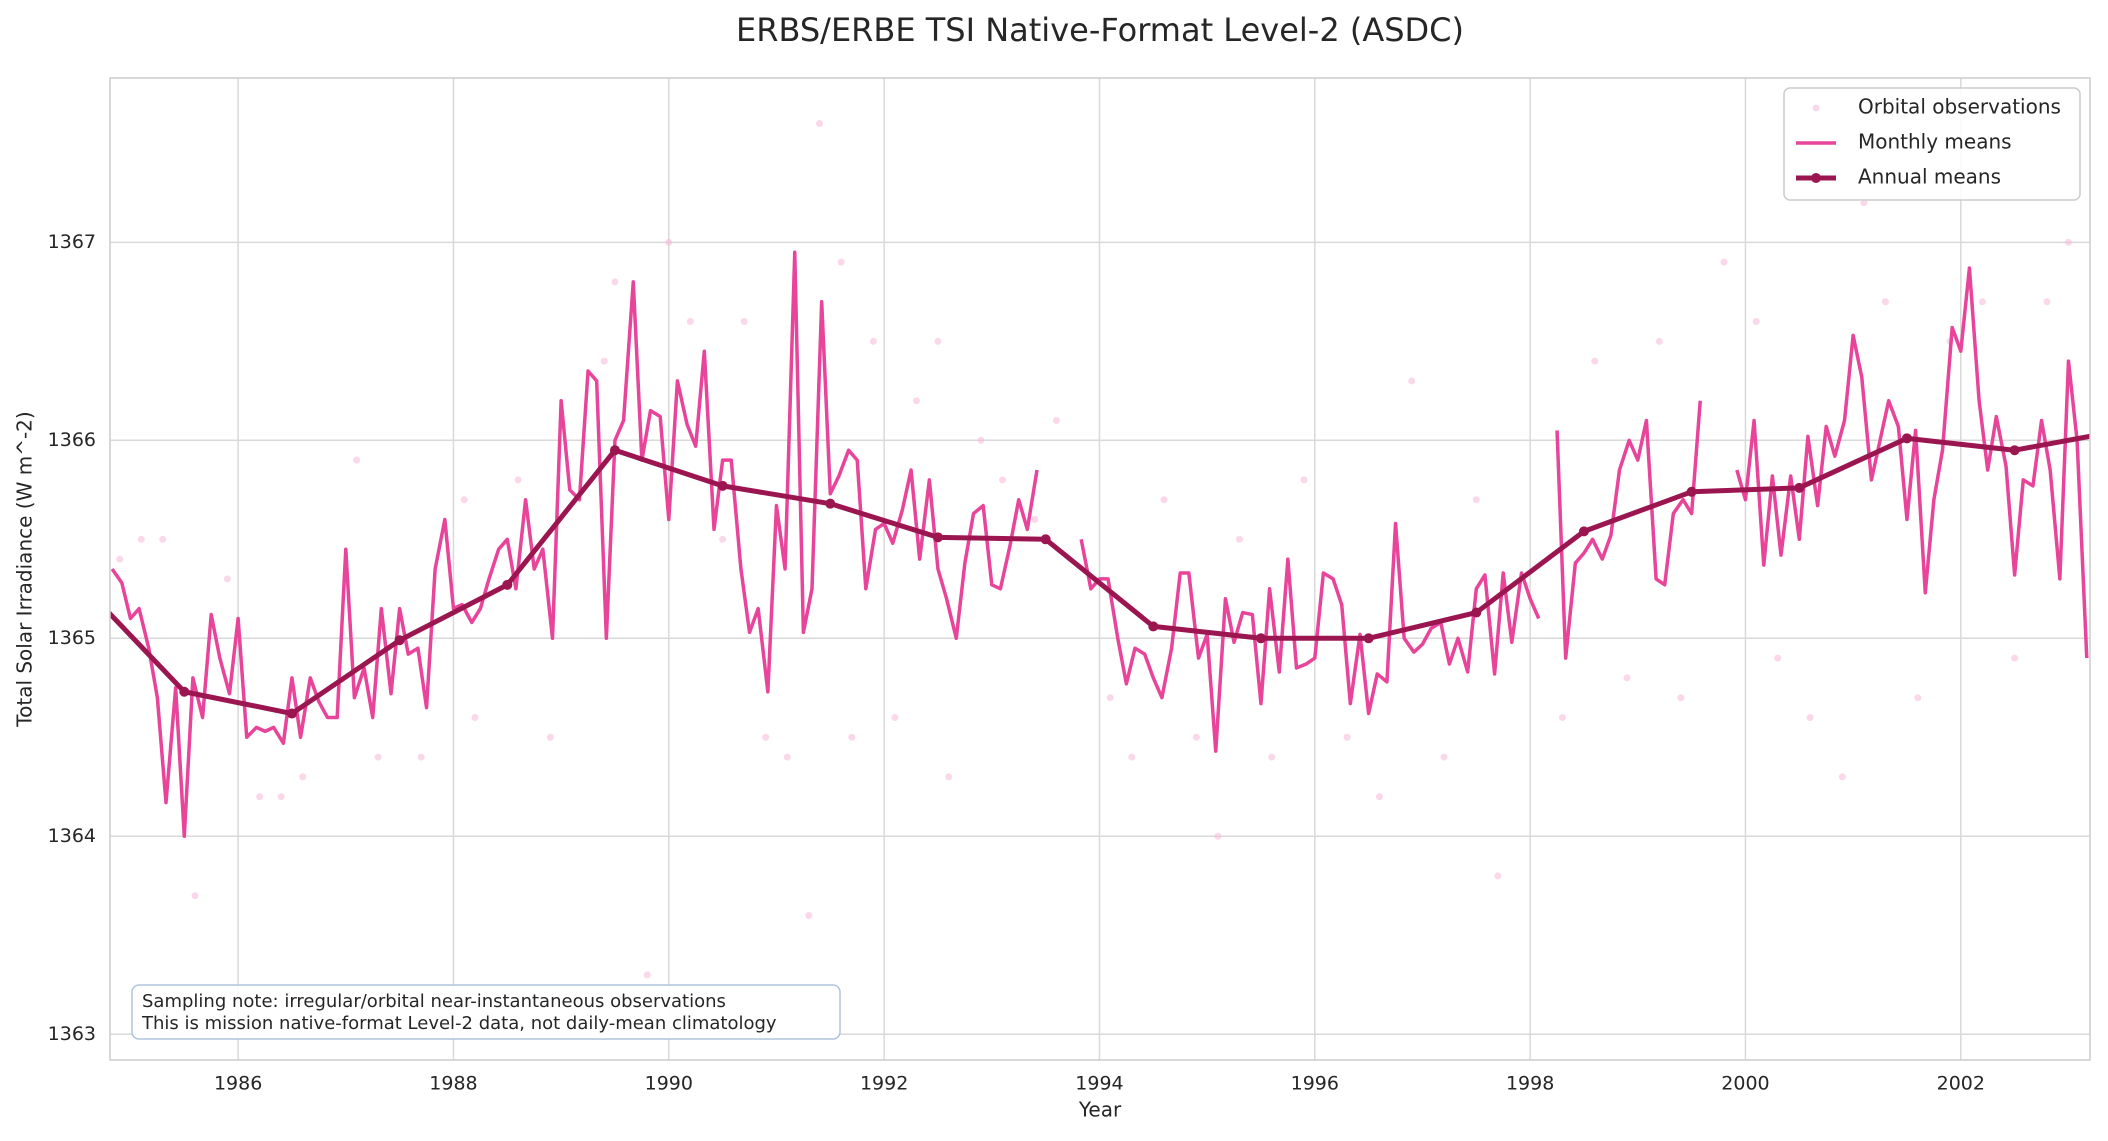 The image size is (2108, 1141). Describe the element at coordinates (72, 638) in the screenshot. I see `y-tick-label: 1365` at that location.